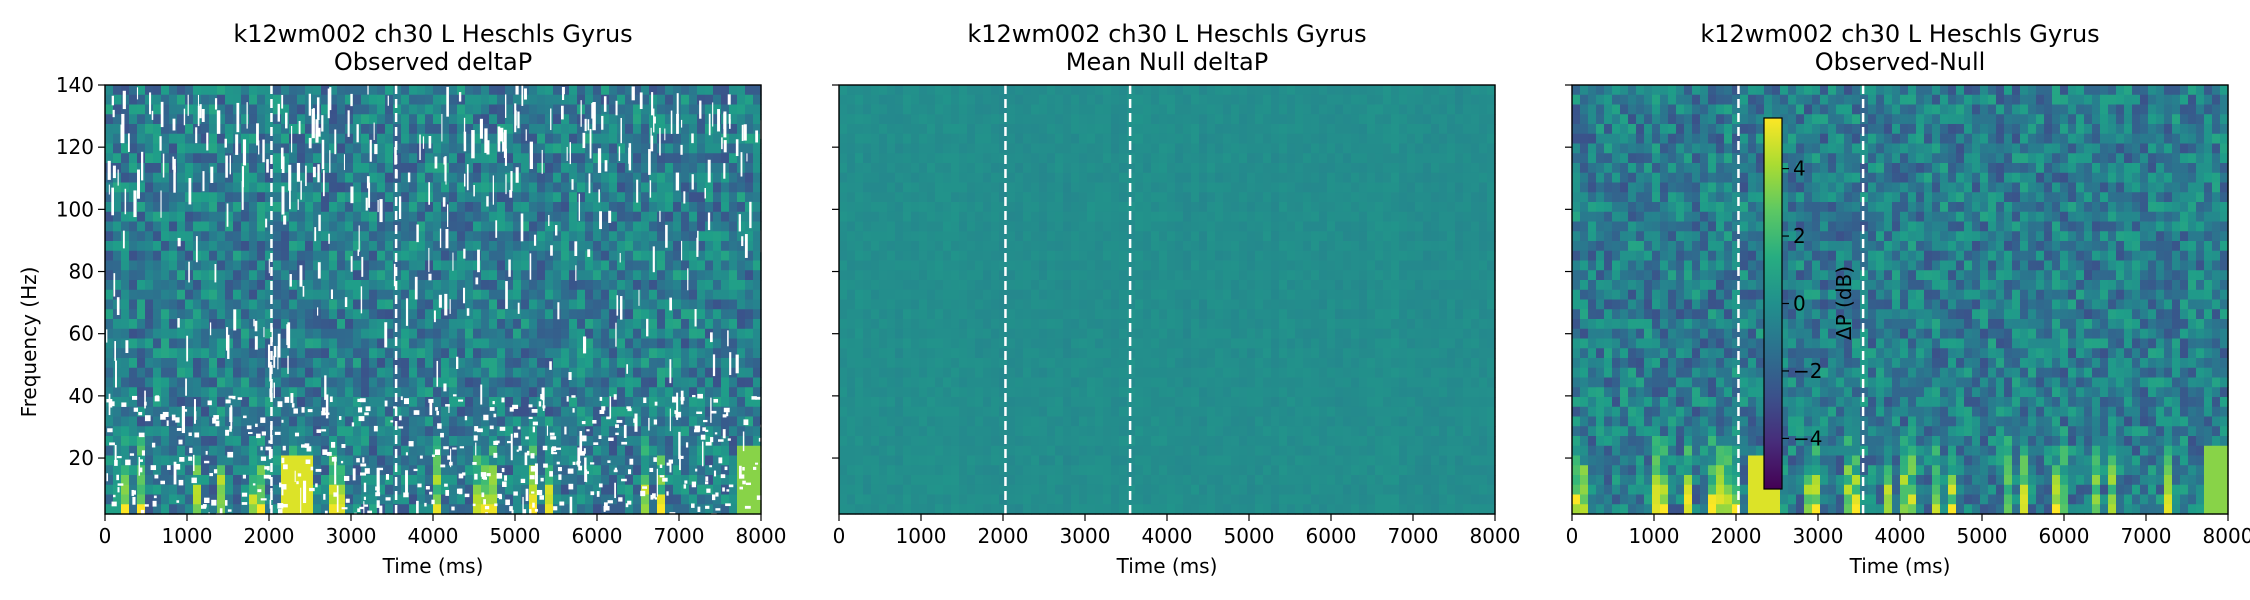  Describe the element at coordinates (1166, 34) in the screenshot. I see `panel-title: k12wm002 ch30 L Heschls Gyrus` at that location.